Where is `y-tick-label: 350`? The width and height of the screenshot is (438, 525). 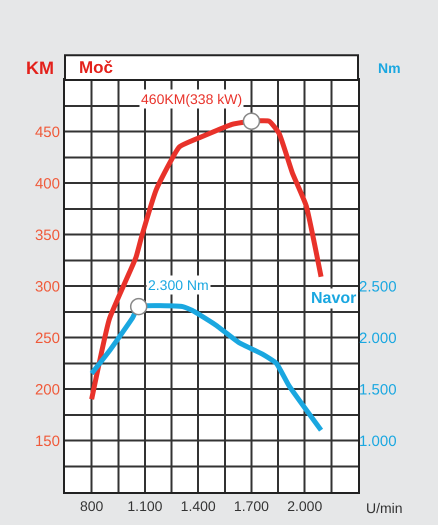
y-tick-label: 350 is located at coordinates (47, 235).